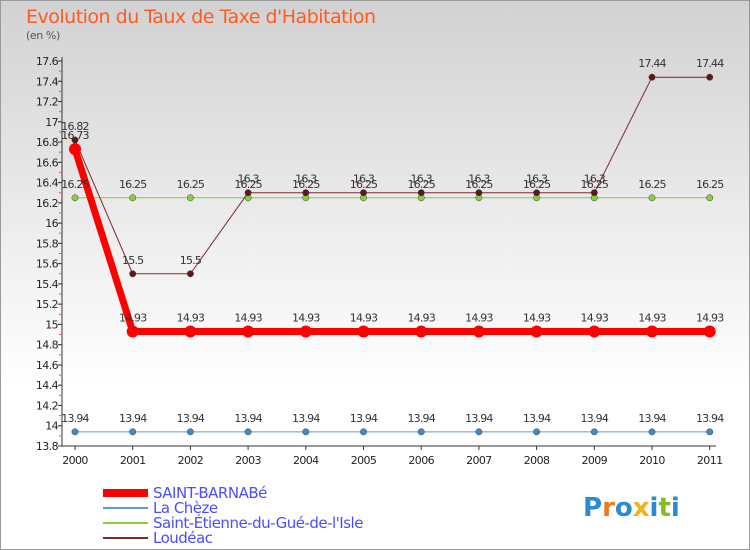 The width and height of the screenshot is (750, 550). I want to click on y-tick-label: 16.8, so click(47, 142).